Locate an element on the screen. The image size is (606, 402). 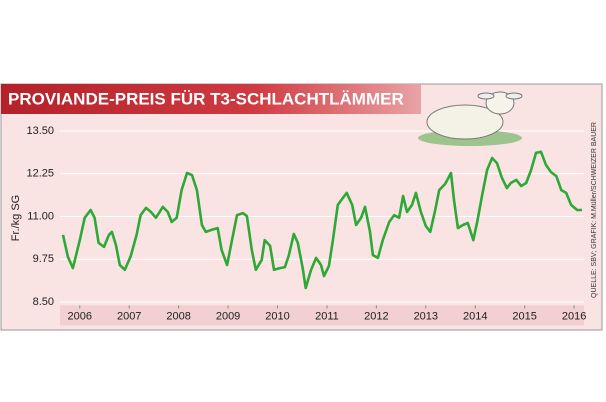
x-tick-label: 2013 is located at coordinates (426, 316).